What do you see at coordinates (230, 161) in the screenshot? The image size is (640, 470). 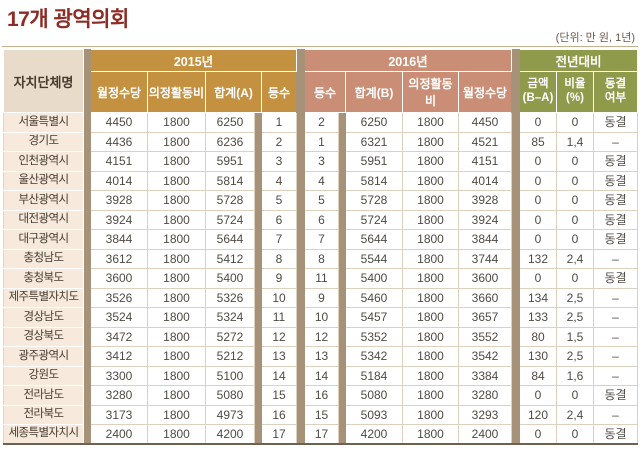 I see `cell-2015-total-a: 5951` at bounding box center [230, 161].